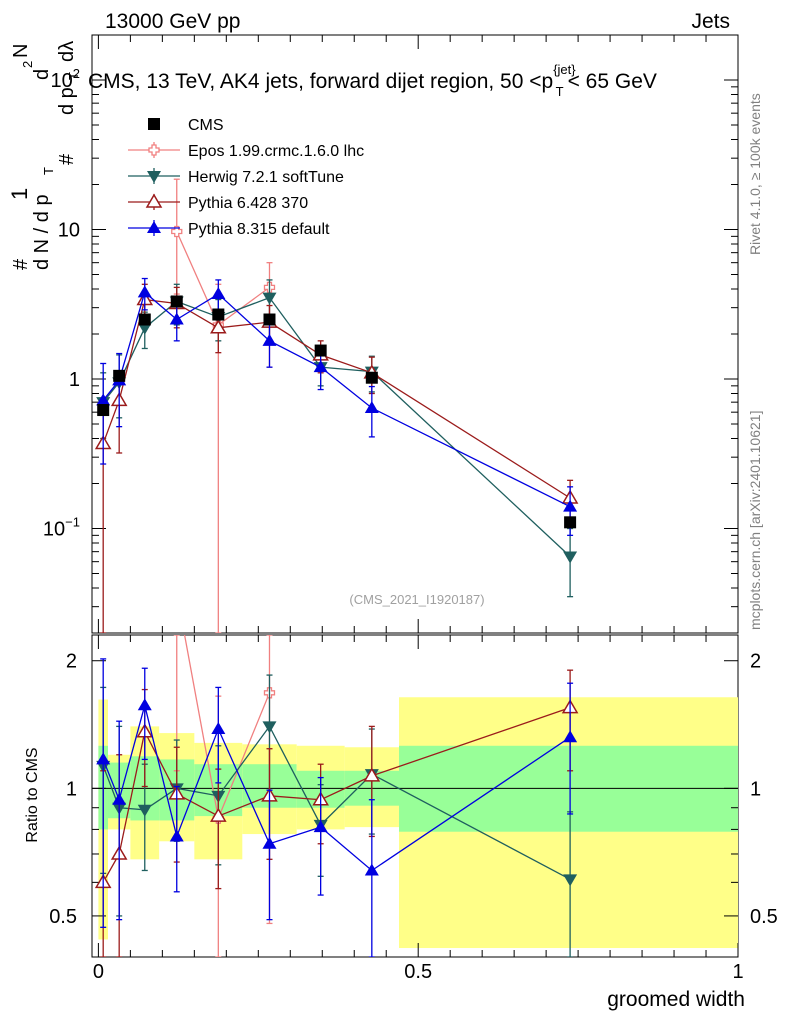  I want to click on legend-label-pythia6: Pythia 6.428 370, so click(248, 203).